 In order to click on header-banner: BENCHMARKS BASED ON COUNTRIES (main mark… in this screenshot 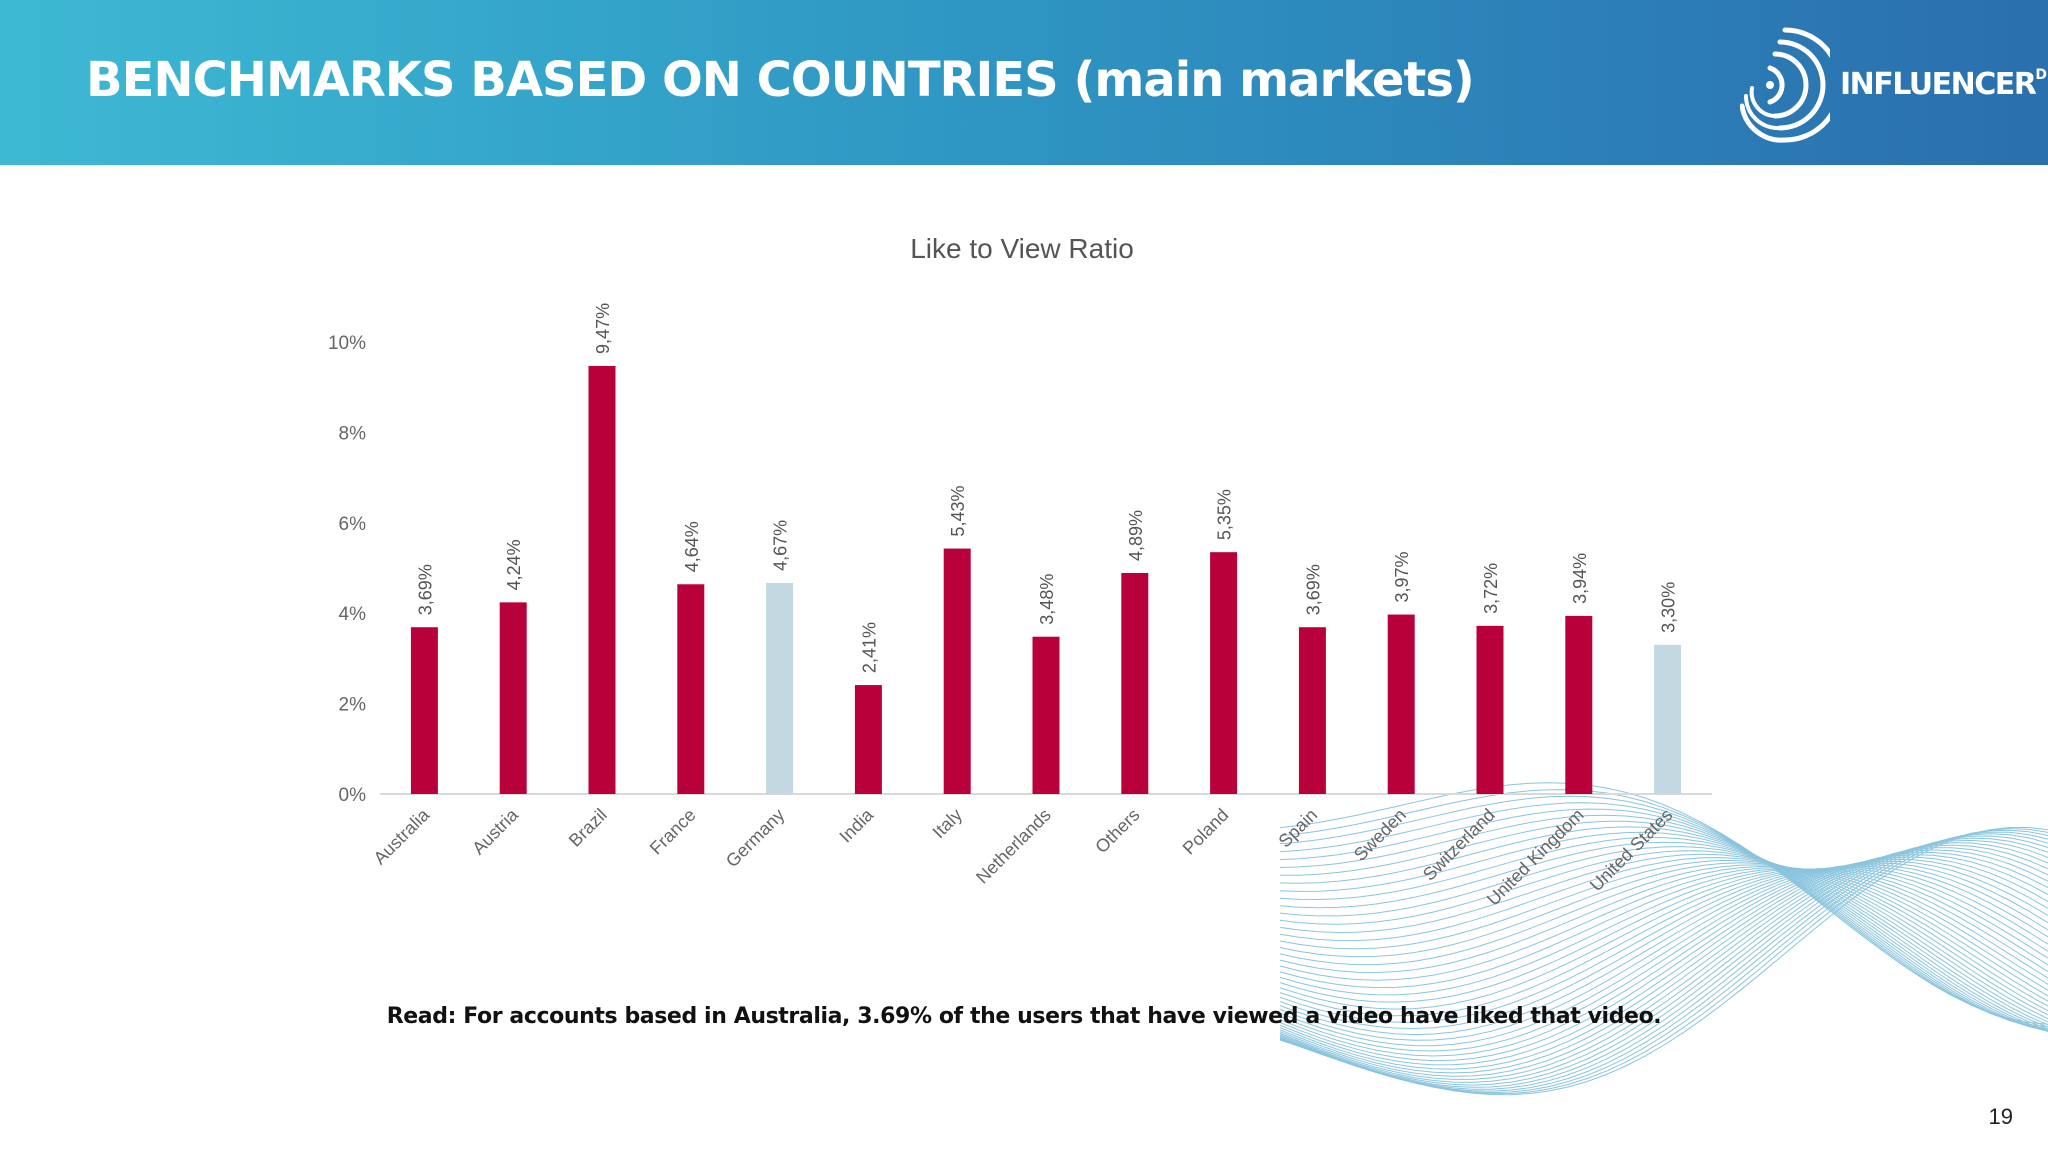, I will do `click(1024, 82)`.